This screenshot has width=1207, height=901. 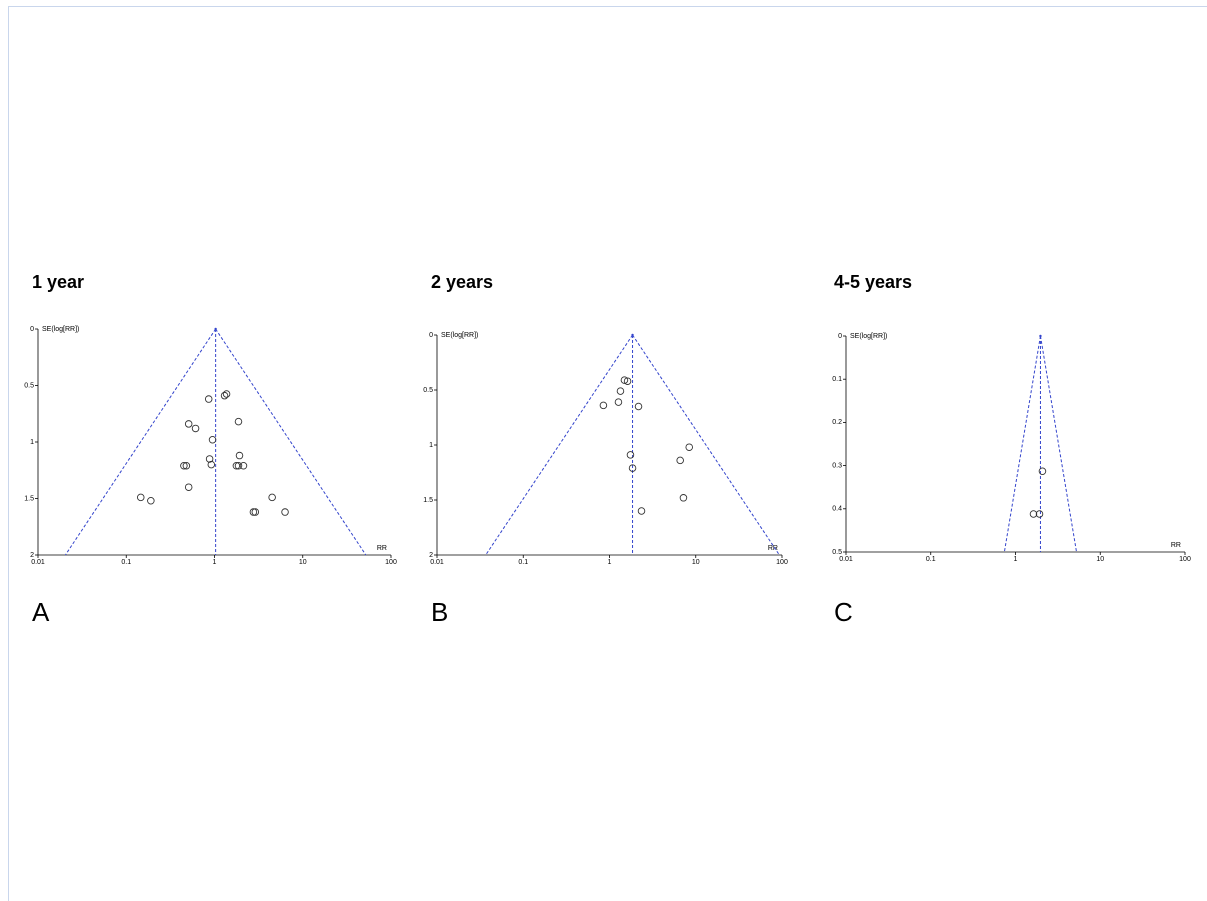 I want to click on panel-letter: B, so click(x=439, y=612).